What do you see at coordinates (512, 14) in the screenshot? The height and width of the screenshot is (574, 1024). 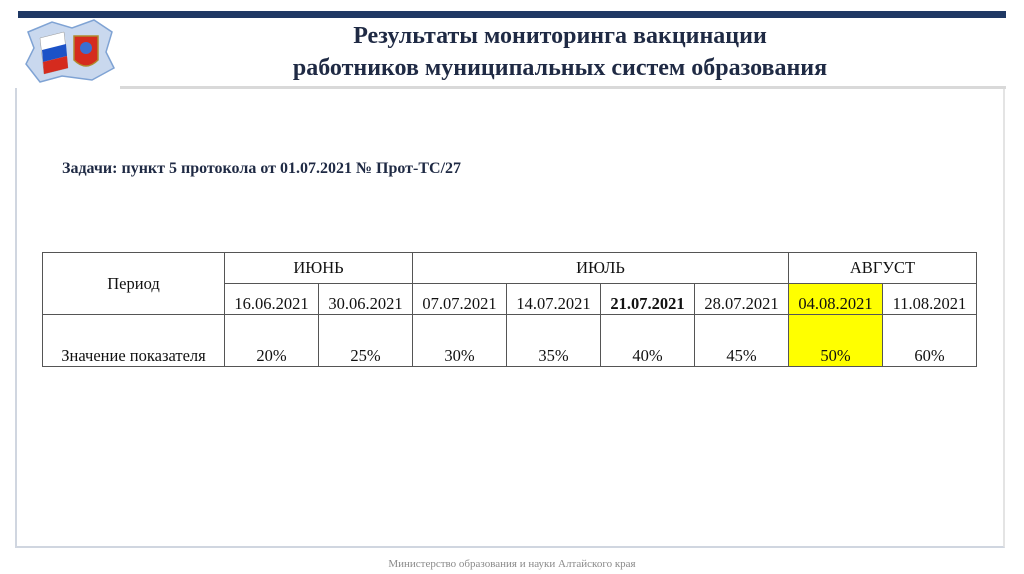 I see `top-bar` at bounding box center [512, 14].